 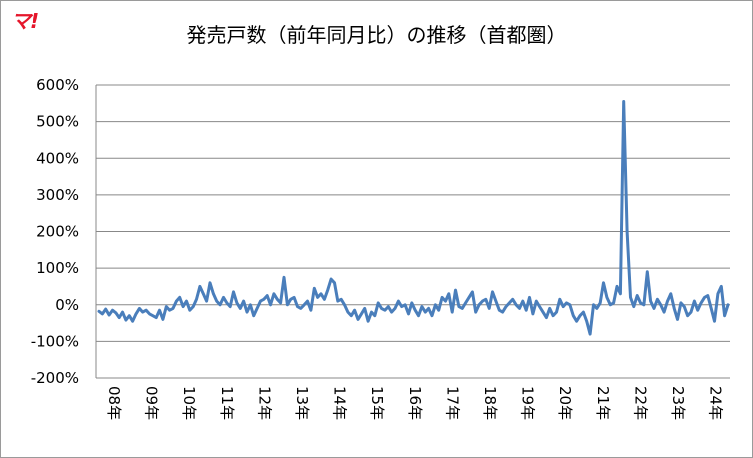 I want to click on y-tick-label: 100%, so click(x=57, y=268).